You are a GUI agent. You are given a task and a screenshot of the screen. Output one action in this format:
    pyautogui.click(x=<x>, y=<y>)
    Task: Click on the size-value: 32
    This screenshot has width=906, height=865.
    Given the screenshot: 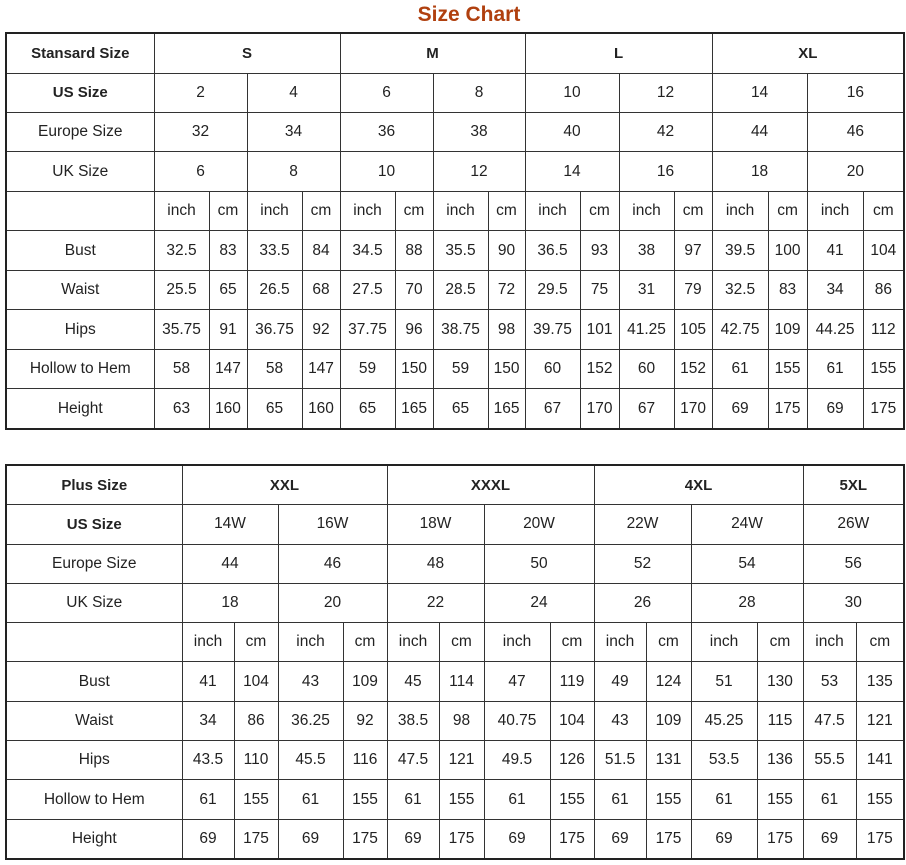 What is the action you would take?
    pyautogui.click(x=200, y=132)
    